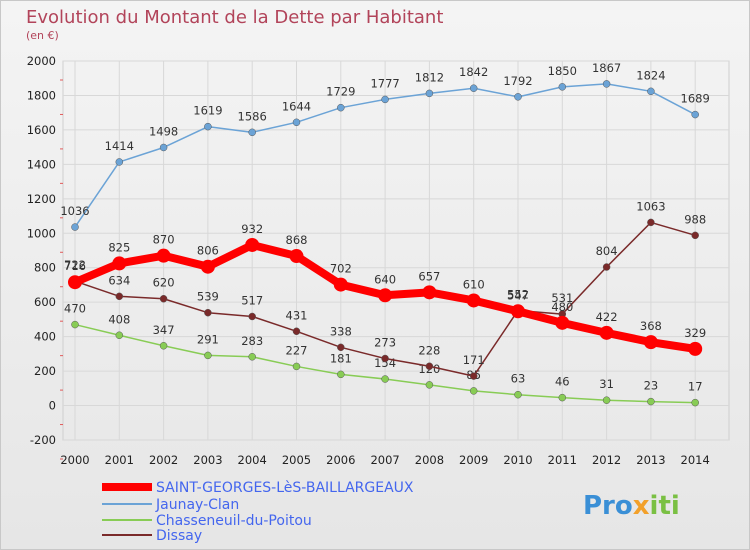 The height and width of the screenshot is (550, 750). I want to click on data-label: 347, so click(164, 330).